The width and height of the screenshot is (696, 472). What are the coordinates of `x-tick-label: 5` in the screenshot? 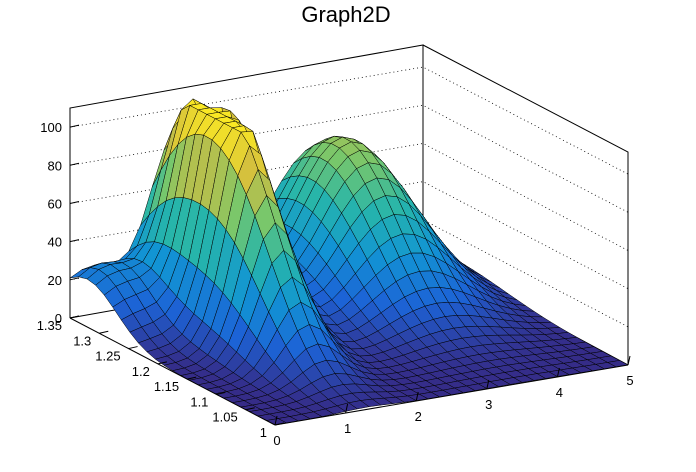 It's located at (629, 380).